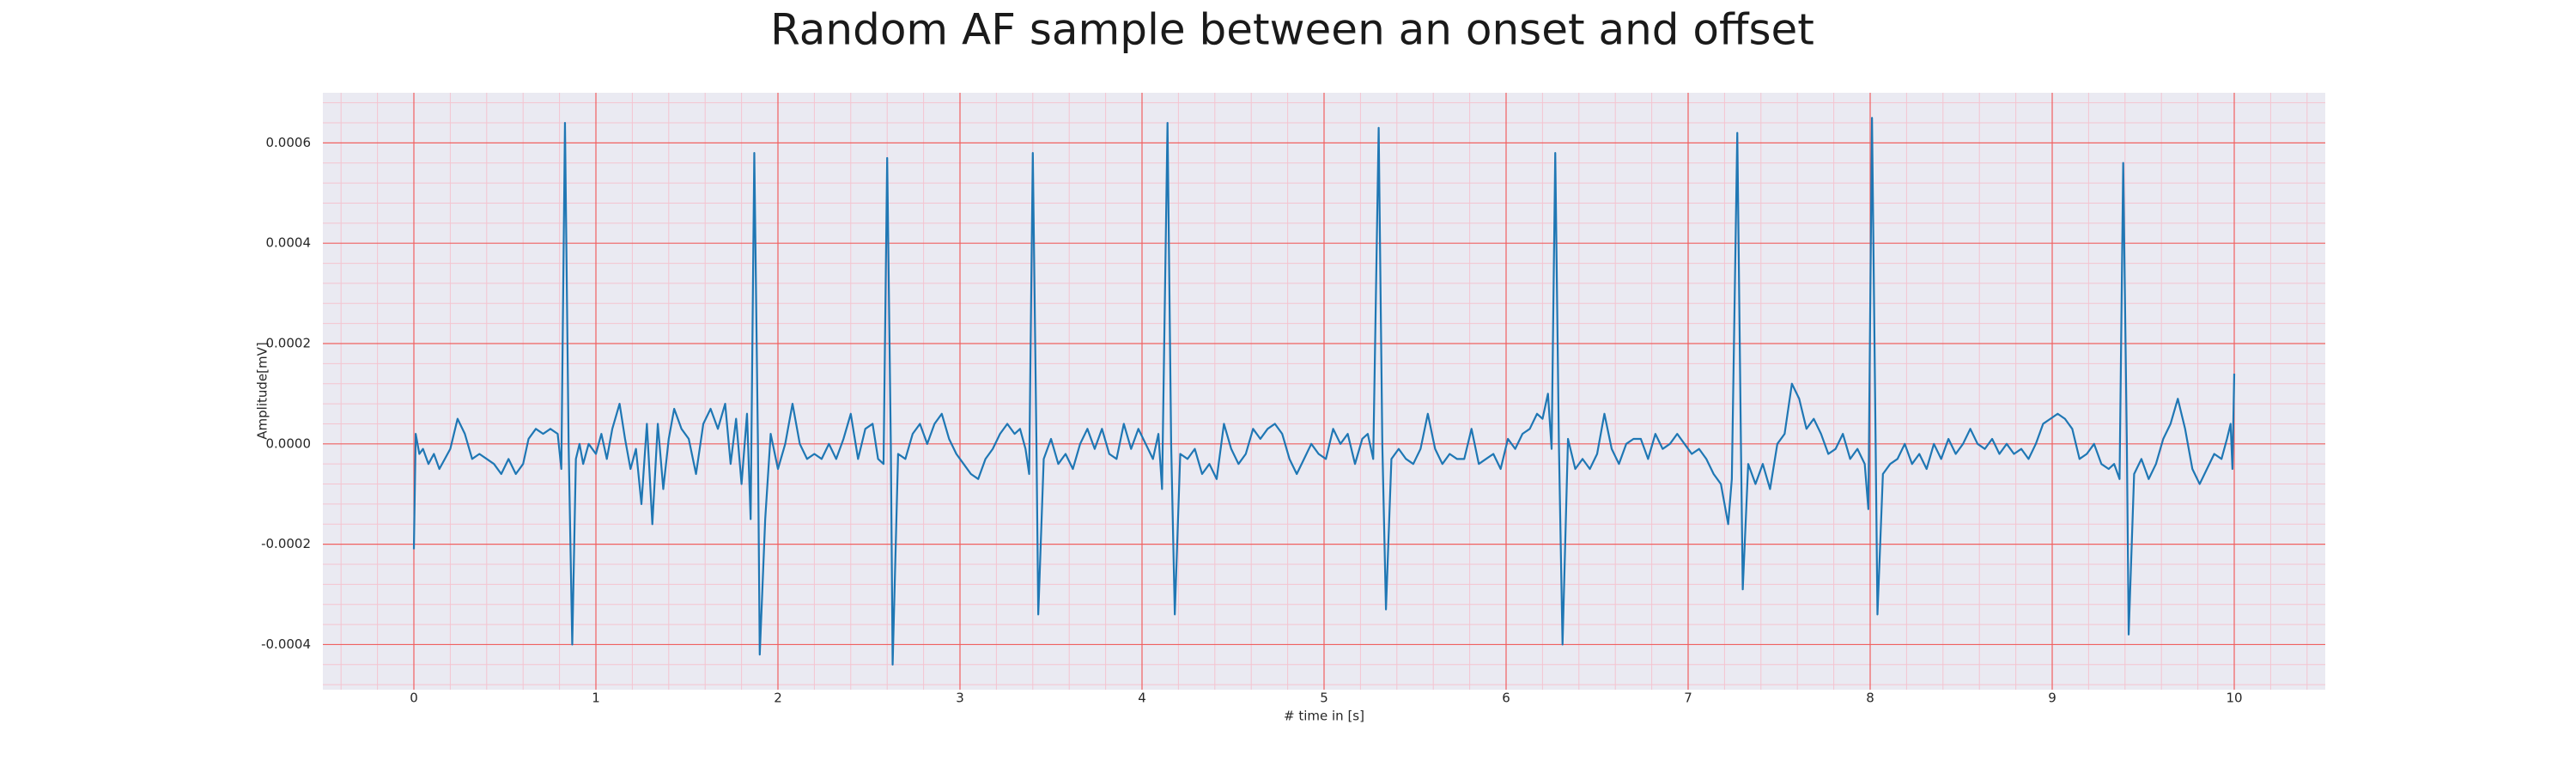 The image size is (2576, 773). What do you see at coordinates (1688, 698) in the screenshot?
I see `x-tick-label: 7` at bounding box center [1688, 698].